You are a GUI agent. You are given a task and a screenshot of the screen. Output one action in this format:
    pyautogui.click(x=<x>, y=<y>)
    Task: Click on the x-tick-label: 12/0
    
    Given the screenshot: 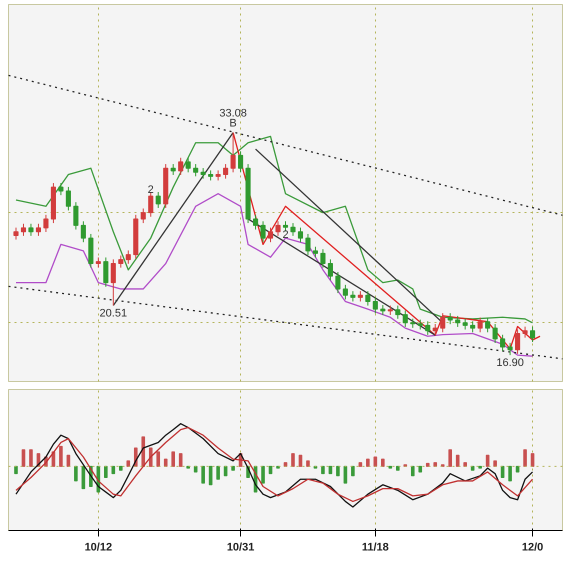 What is the action you would take?
    pyautogui.click(x=533, y=548)
    